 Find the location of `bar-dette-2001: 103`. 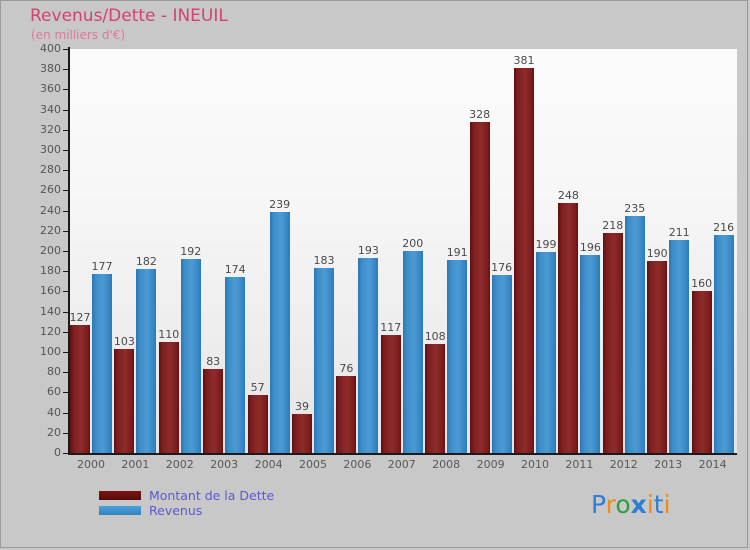

bar-dette-2001: 103 is located at coordinates (124, 394).